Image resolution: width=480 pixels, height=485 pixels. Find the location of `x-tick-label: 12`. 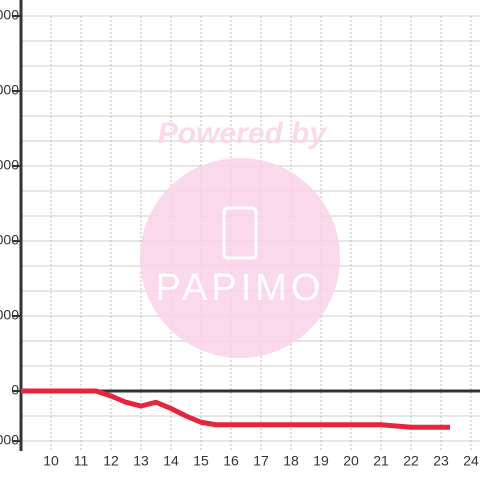

x-tick-label: 12 is located at coordinates (111, 461).